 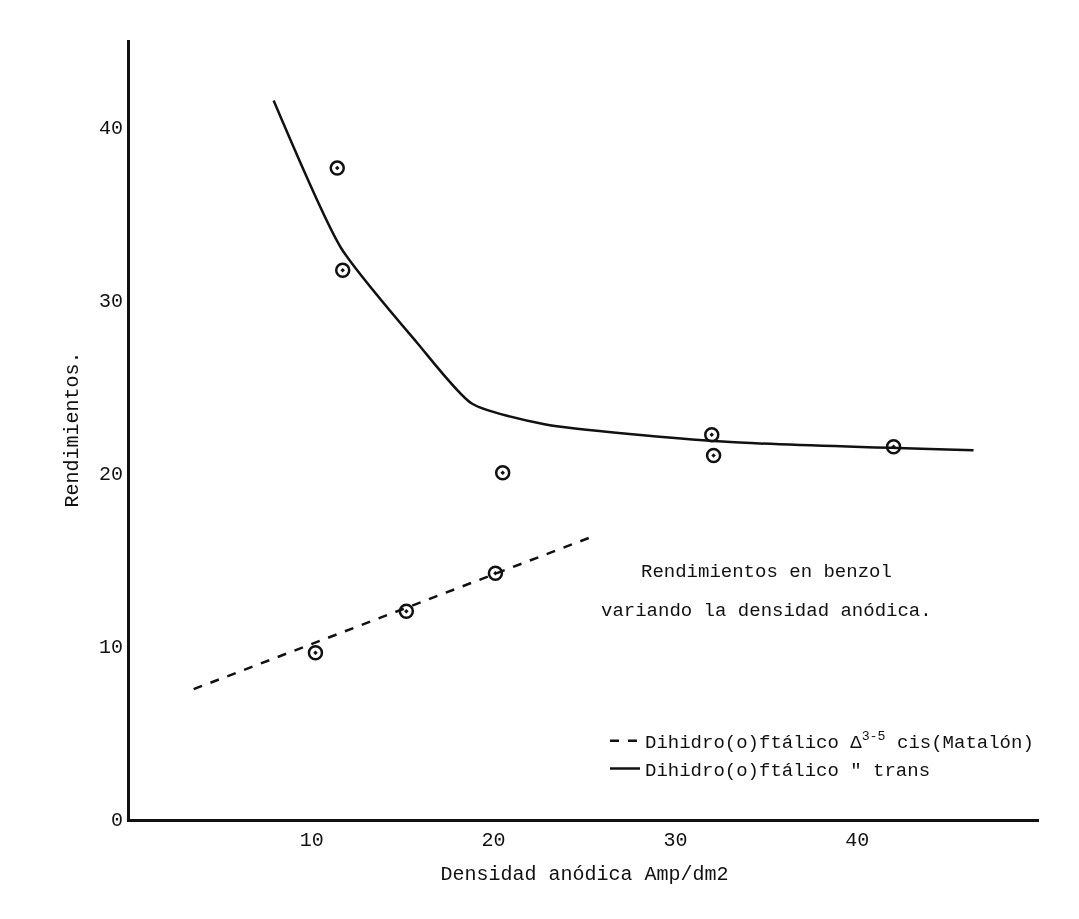 What do you see at coordinates (110, 474) in the screenshot?
I see `y-tick-label: 20` at bounding box center [110, 474].